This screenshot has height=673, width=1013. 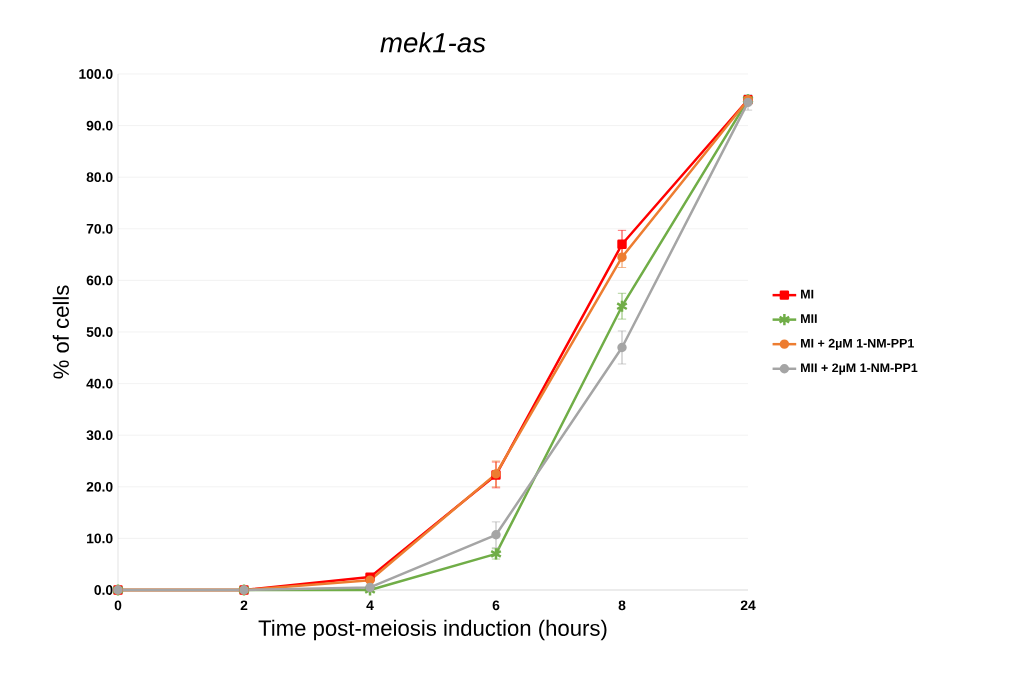 What do you see at coordinates (99, 332) in the screenshot?
I see `y-tick-label: 50.0` at bounding box center [99, 332].